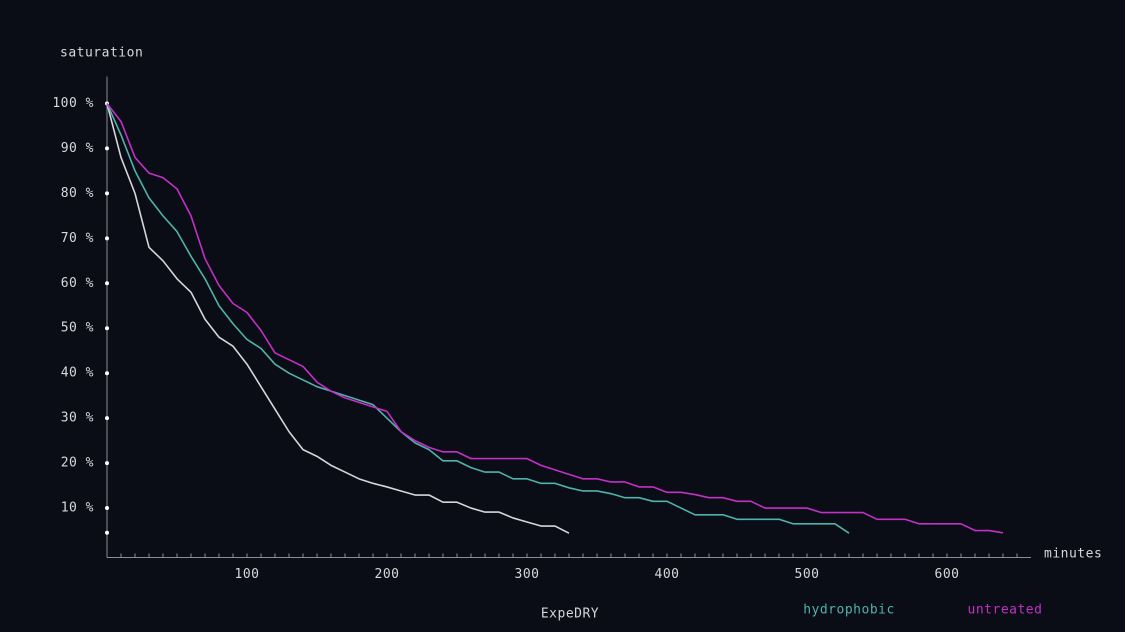  Describe the element at coordinates (77, 328) in the screenshot. I see `y-tick-label: 50 %` at that location.